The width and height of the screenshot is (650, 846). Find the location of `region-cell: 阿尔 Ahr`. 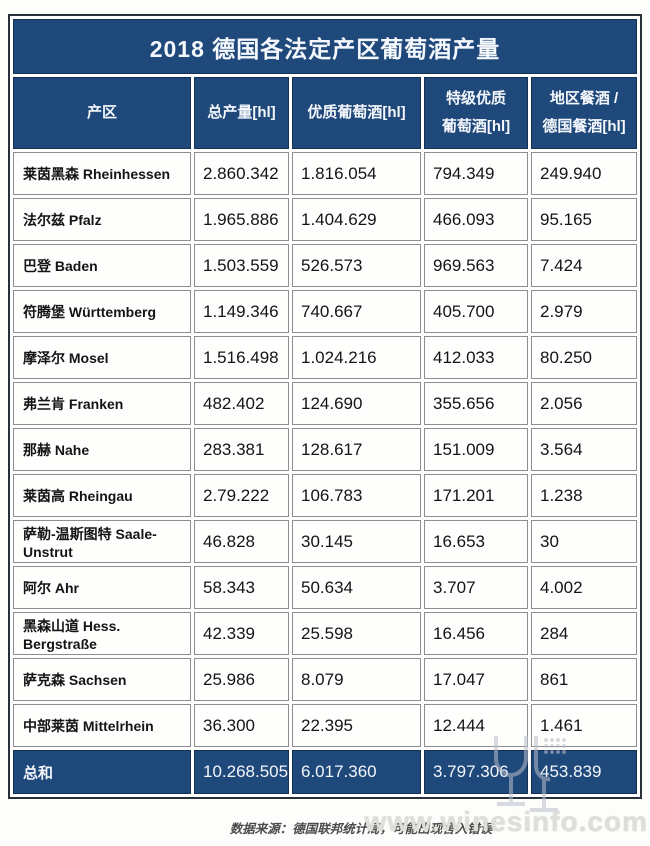

region-cell: 阿尔 Ahr is located at coordinates (102, 587).